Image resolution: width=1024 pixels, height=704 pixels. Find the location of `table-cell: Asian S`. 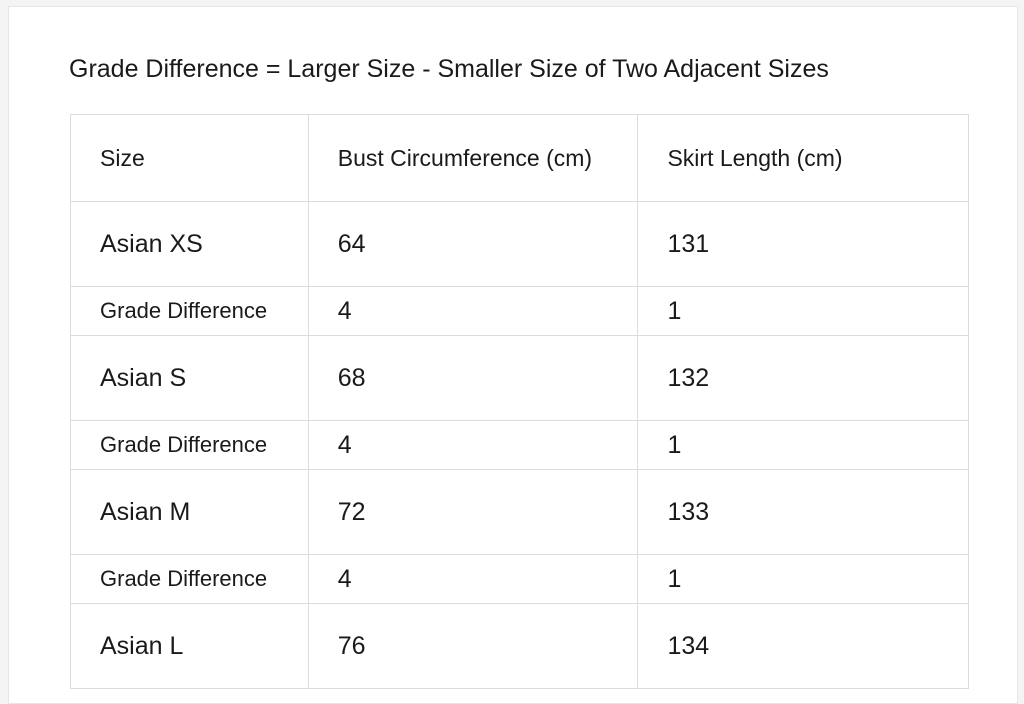

table-cell: Asian S is located at coordinates (189, 378).